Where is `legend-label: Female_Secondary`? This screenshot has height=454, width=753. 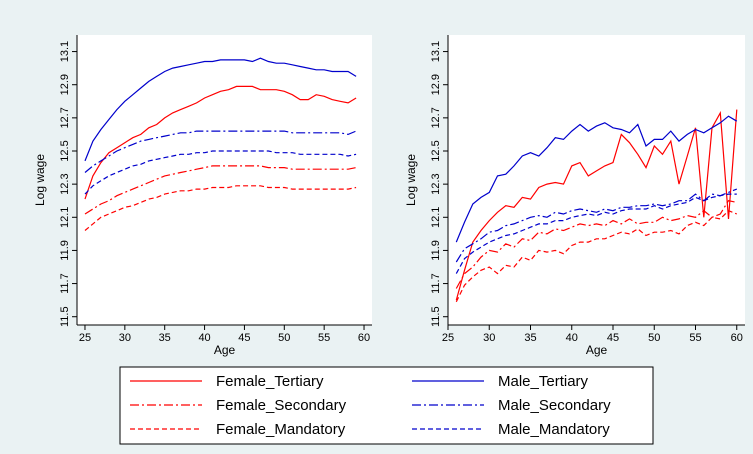 legend-label: Female_Secondary is located at coordinates (281, 405).